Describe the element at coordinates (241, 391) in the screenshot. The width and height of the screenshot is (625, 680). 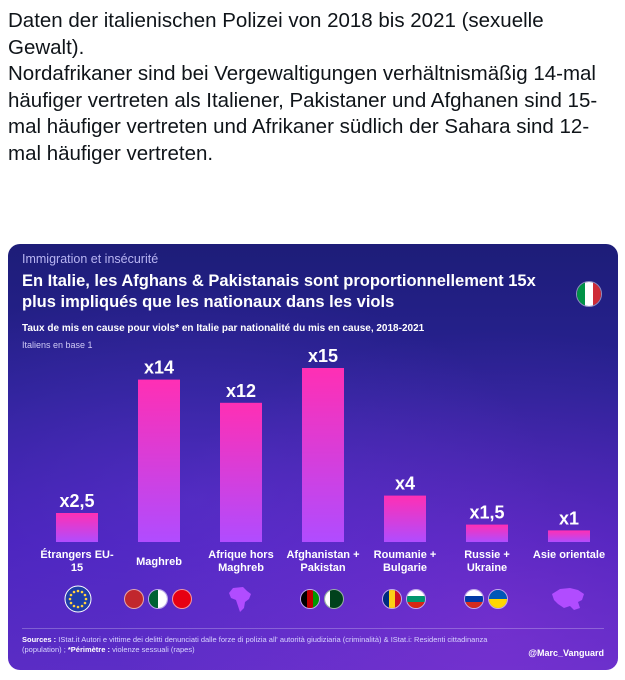
I see `data-label: x12` at that location.